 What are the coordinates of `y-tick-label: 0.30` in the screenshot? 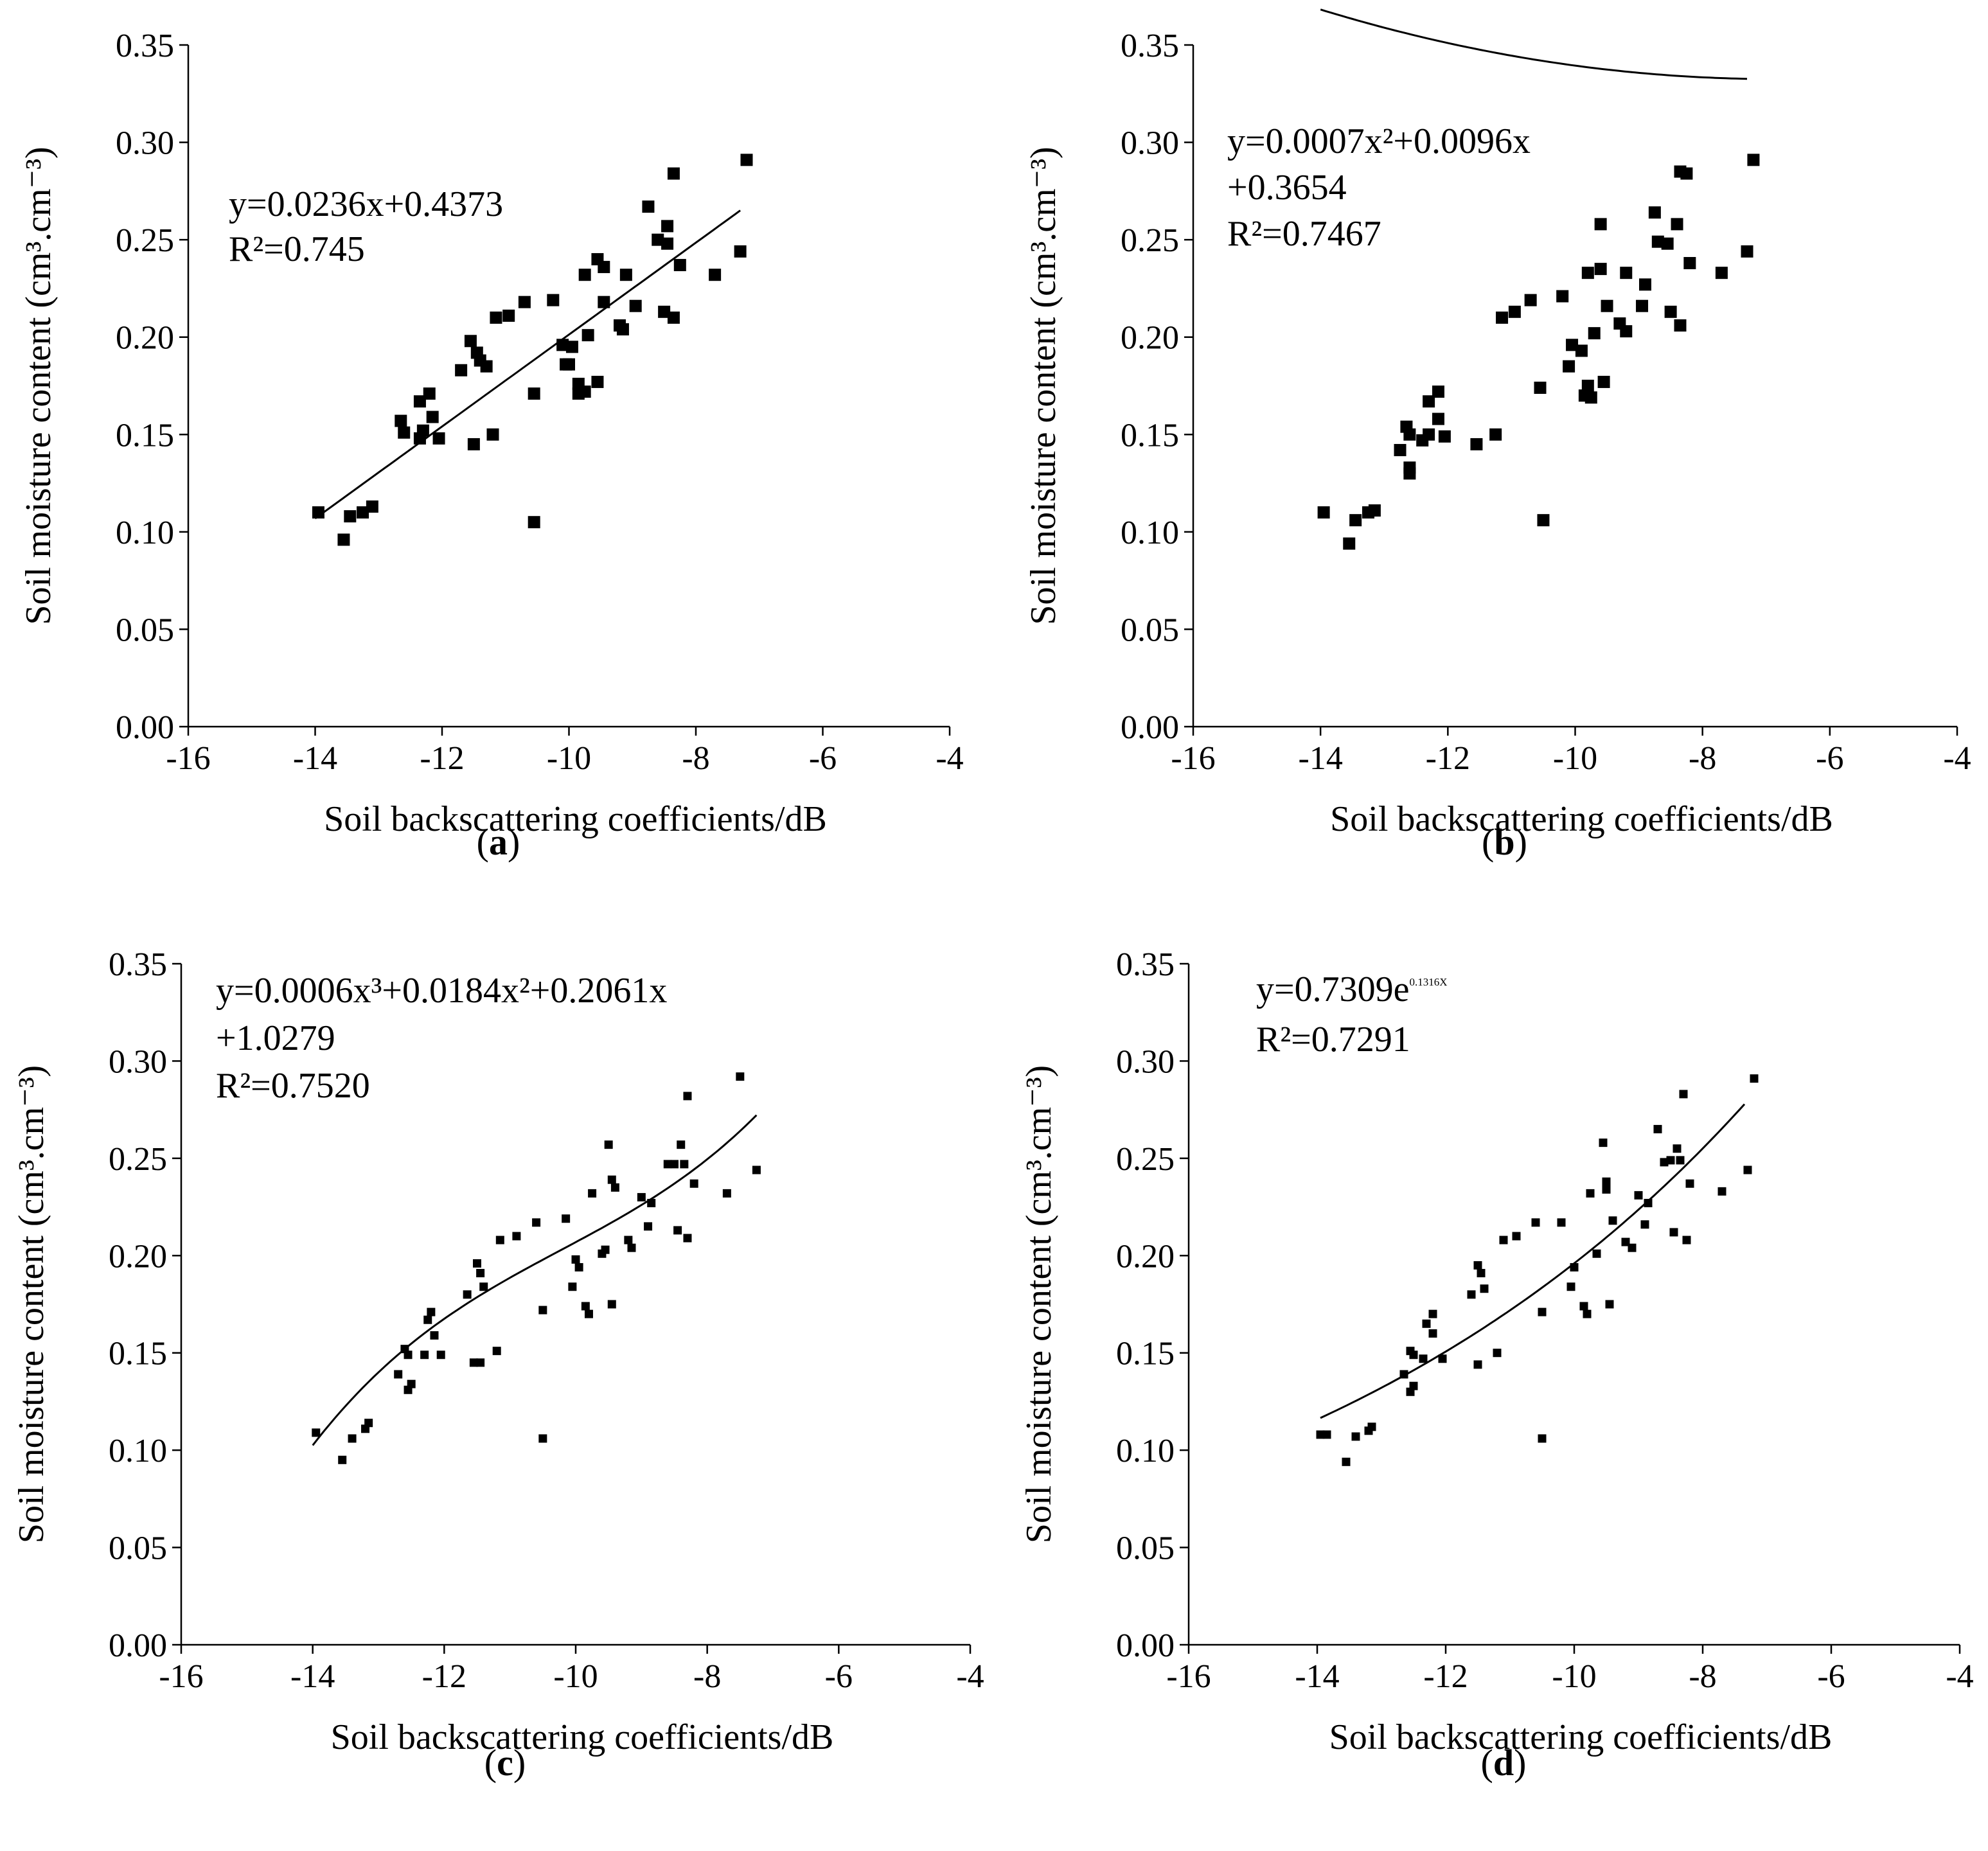 It's located at (1145, 1061).